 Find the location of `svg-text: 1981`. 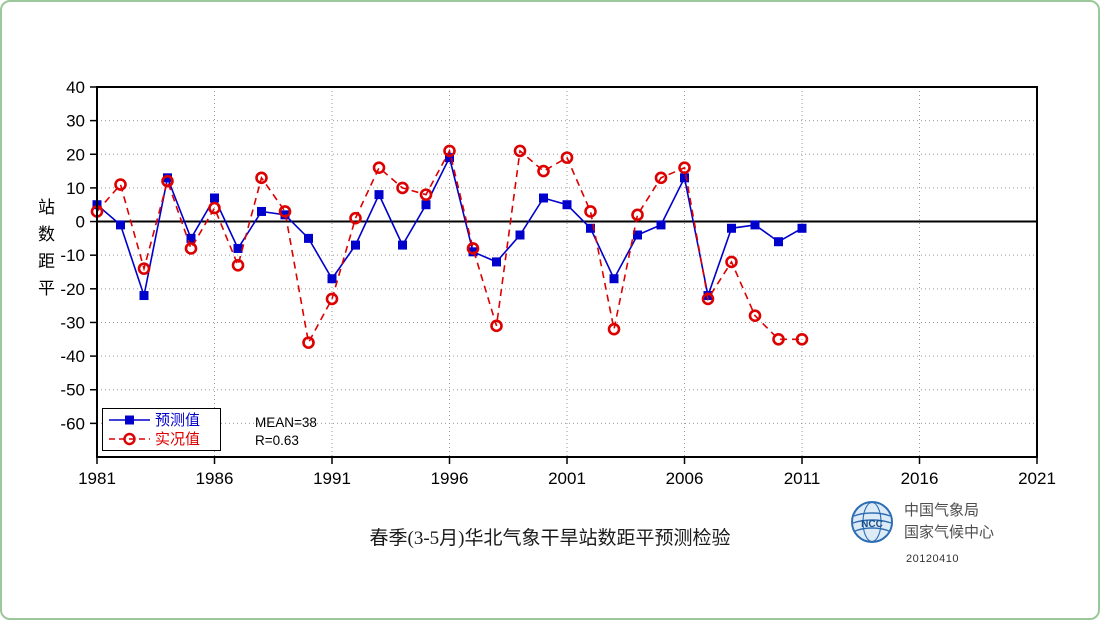

svg-text: 1981 is located at coordinates (97, 478).